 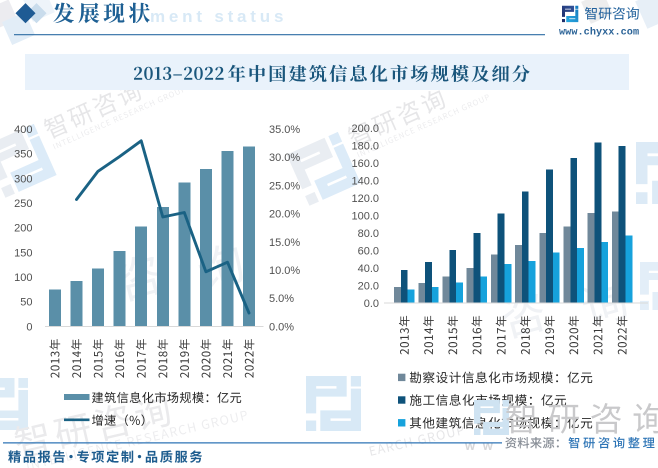 What do you see at coordinates (284, 243) in the screenshot?
I see `svg-text: 15.0%` at bounding box center [284, 243].